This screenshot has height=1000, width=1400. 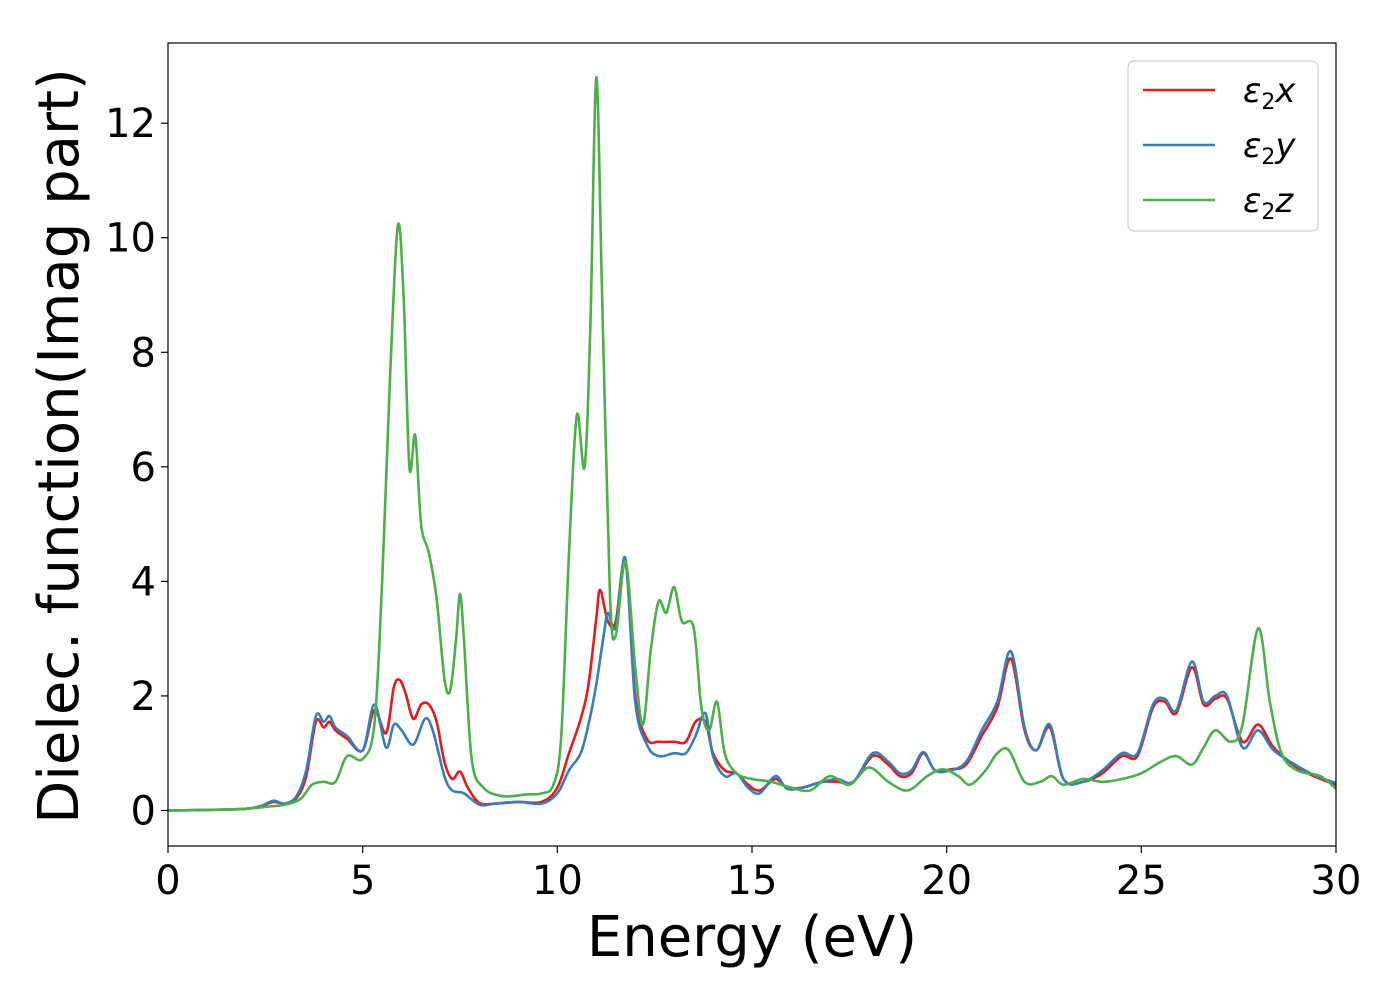 What do you see at coordinates (143, 353) in the screenshot?
I see `y-tick-label: 8` at bounding box center [143, 353].